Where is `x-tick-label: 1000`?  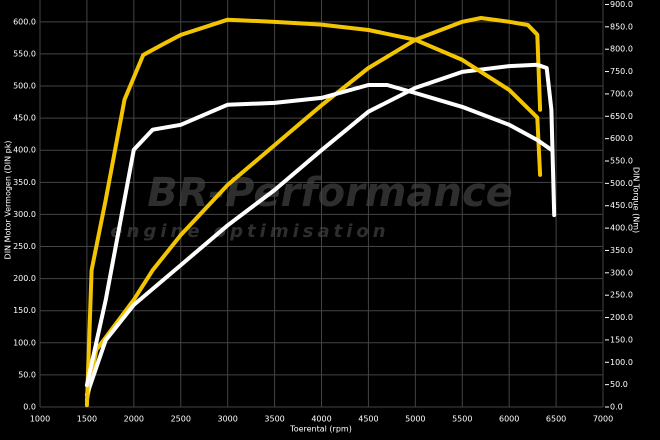
x-tick-label: 1000 is located at coordinates (40, 419).